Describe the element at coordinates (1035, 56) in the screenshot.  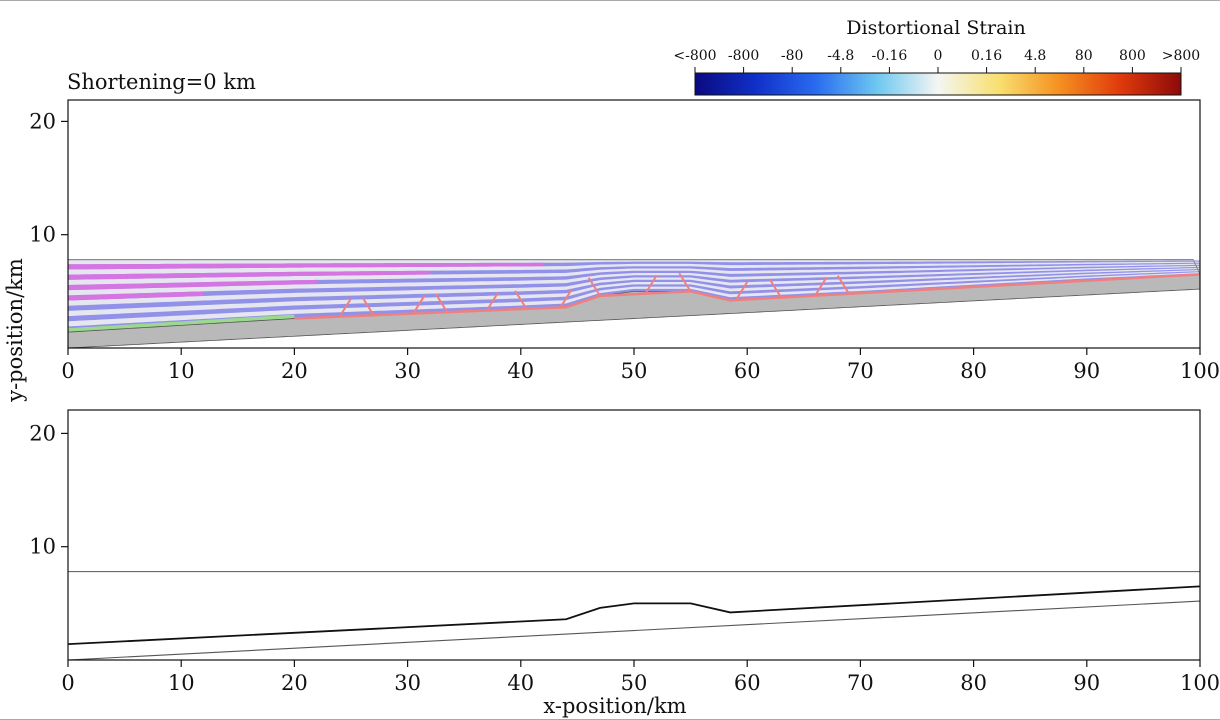
I see `colorbar-tick-label: 4.8` at that location.